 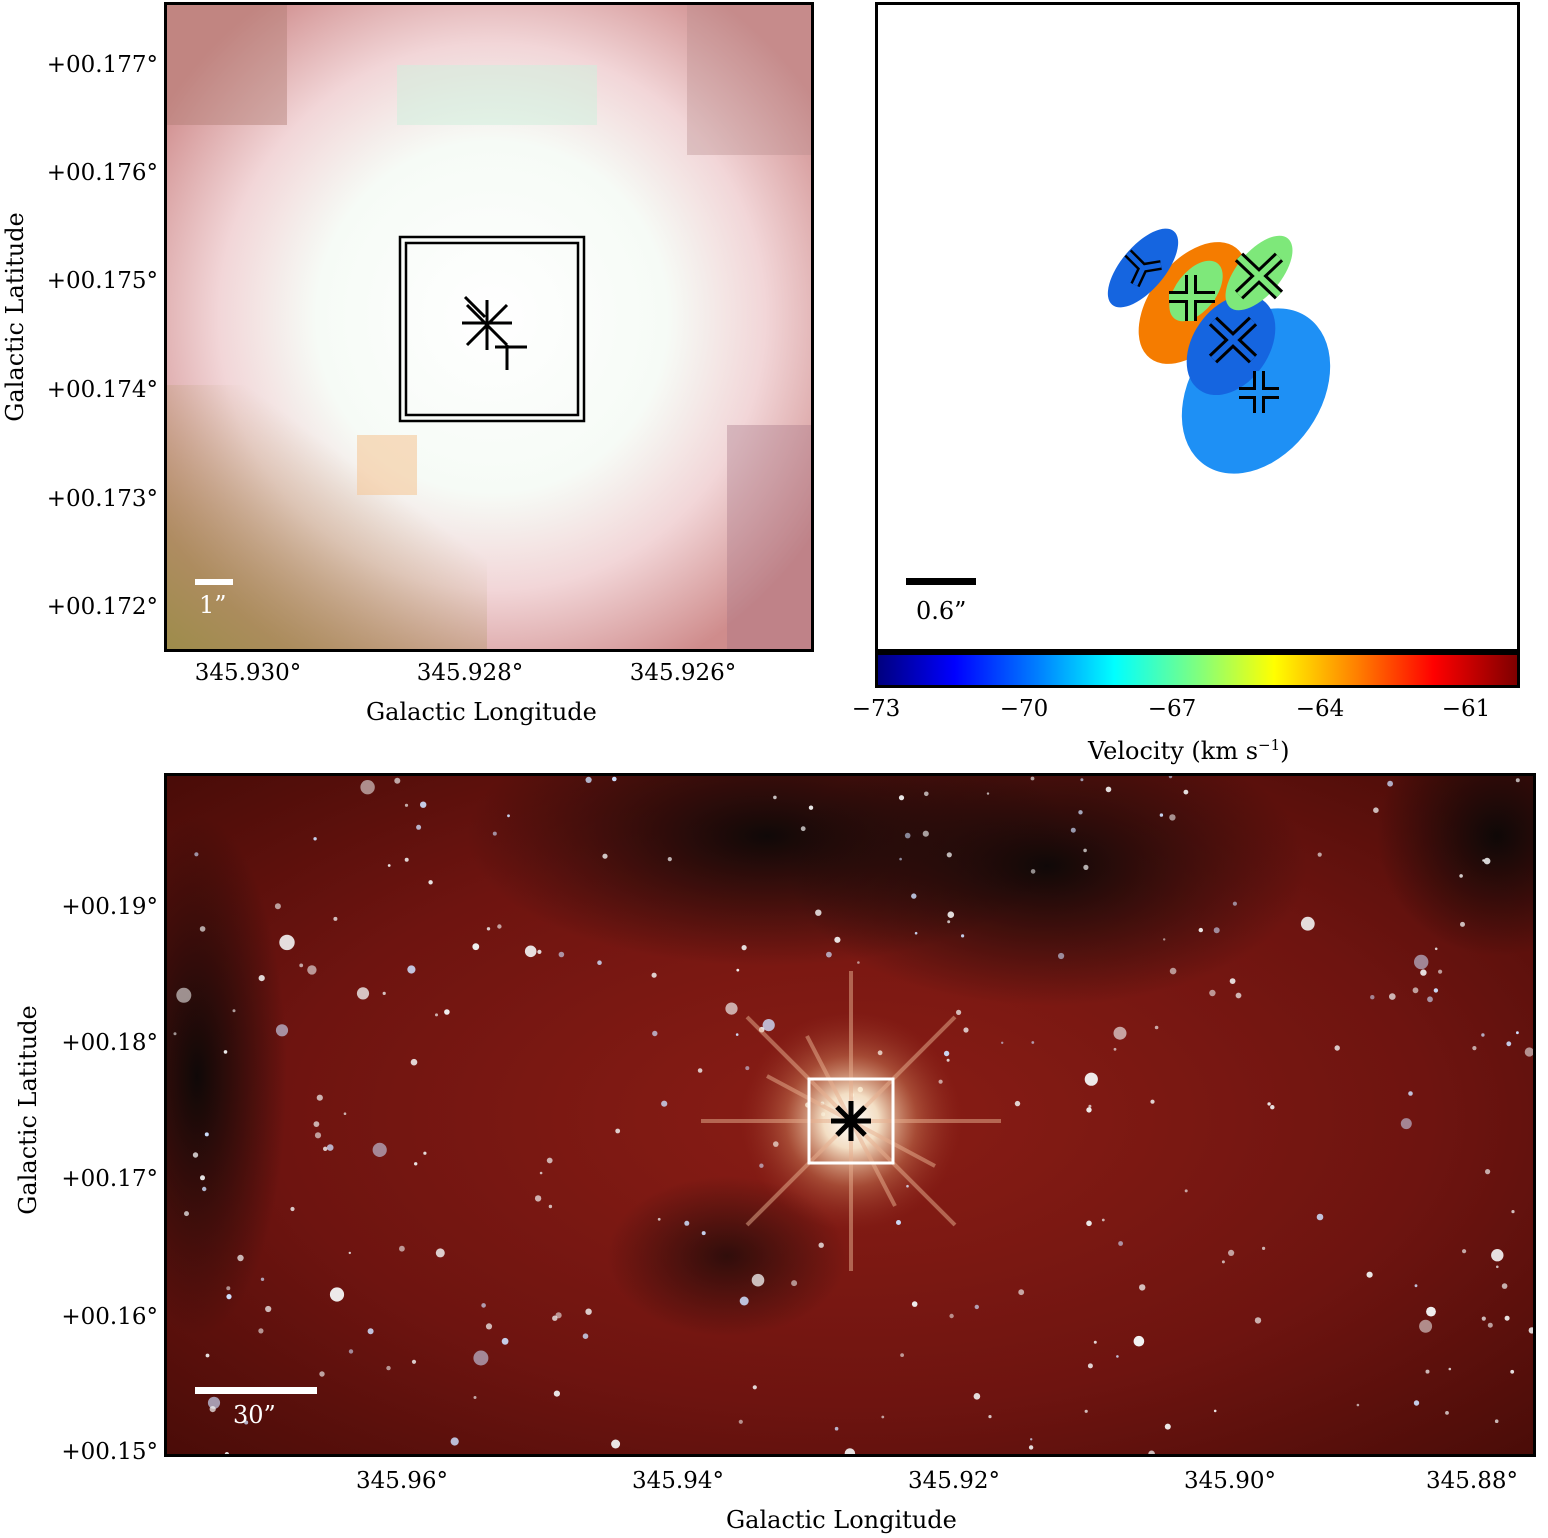 I want to click on x-tick: 345.90°, so click(x=1230, y=1481).